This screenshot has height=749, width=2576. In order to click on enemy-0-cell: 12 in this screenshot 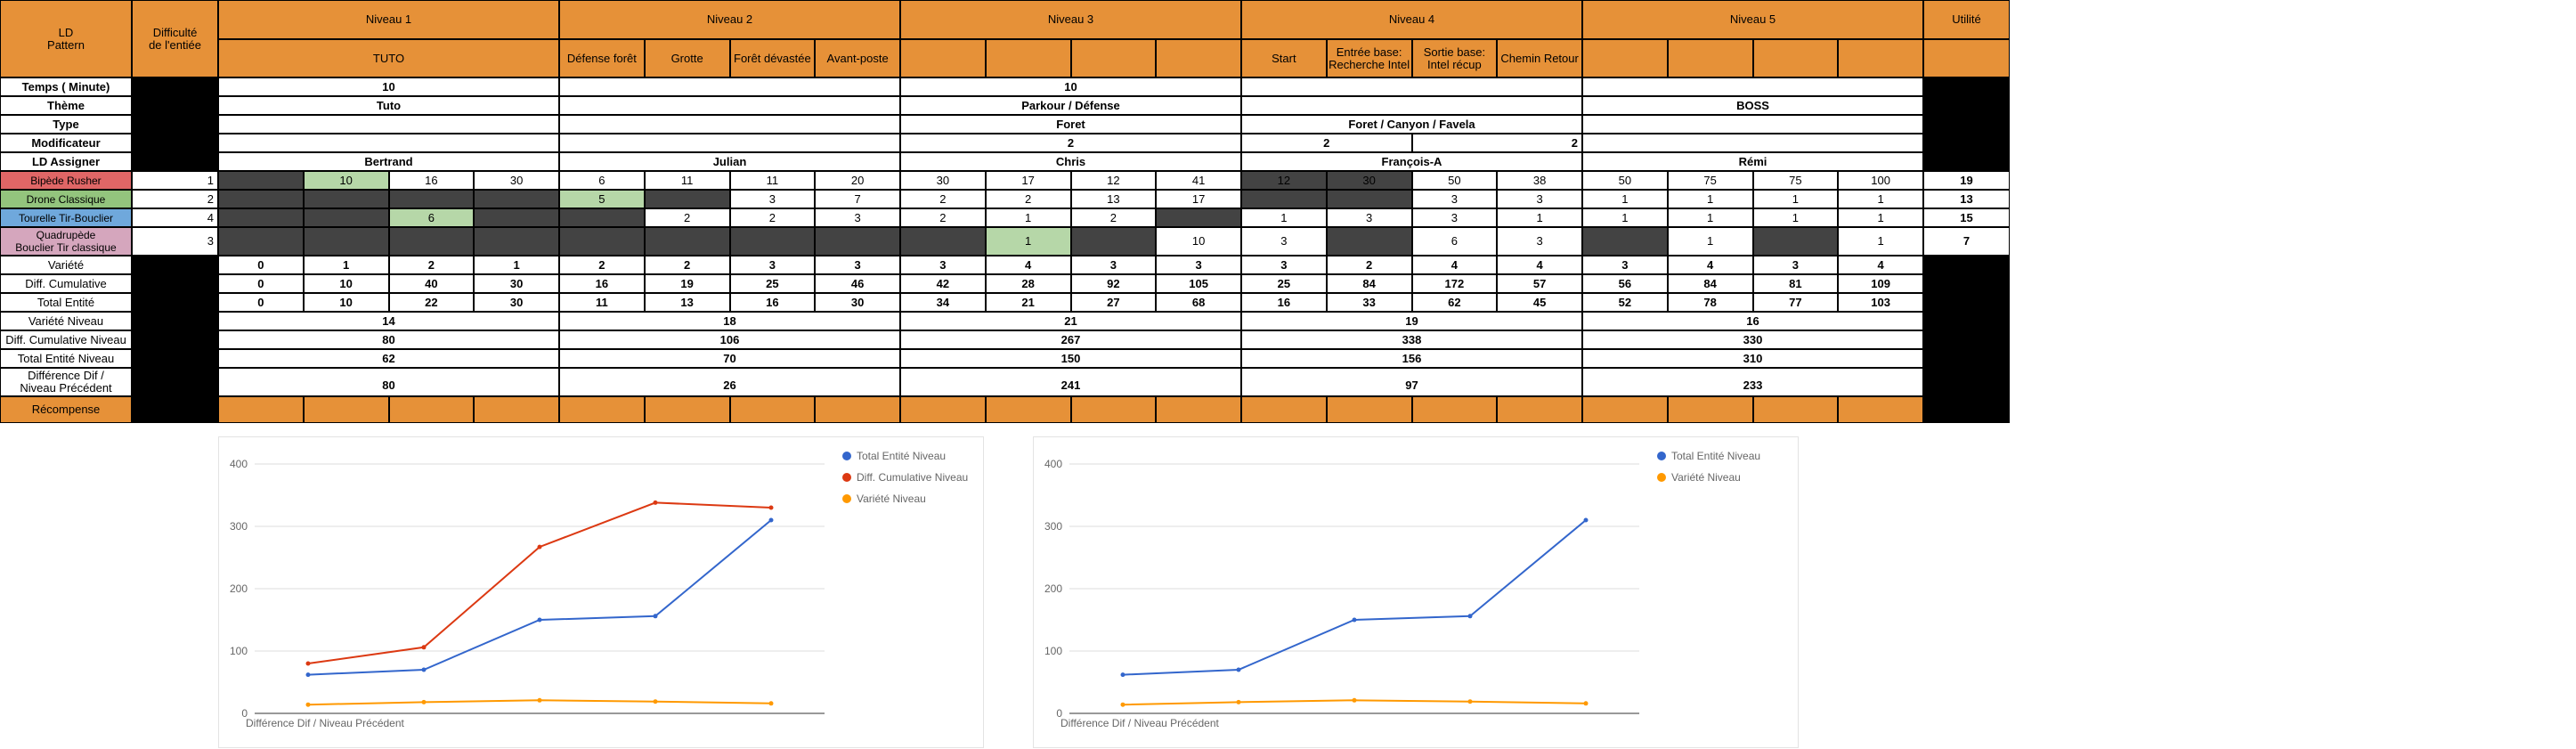, I will do `click(1284, 180)`.